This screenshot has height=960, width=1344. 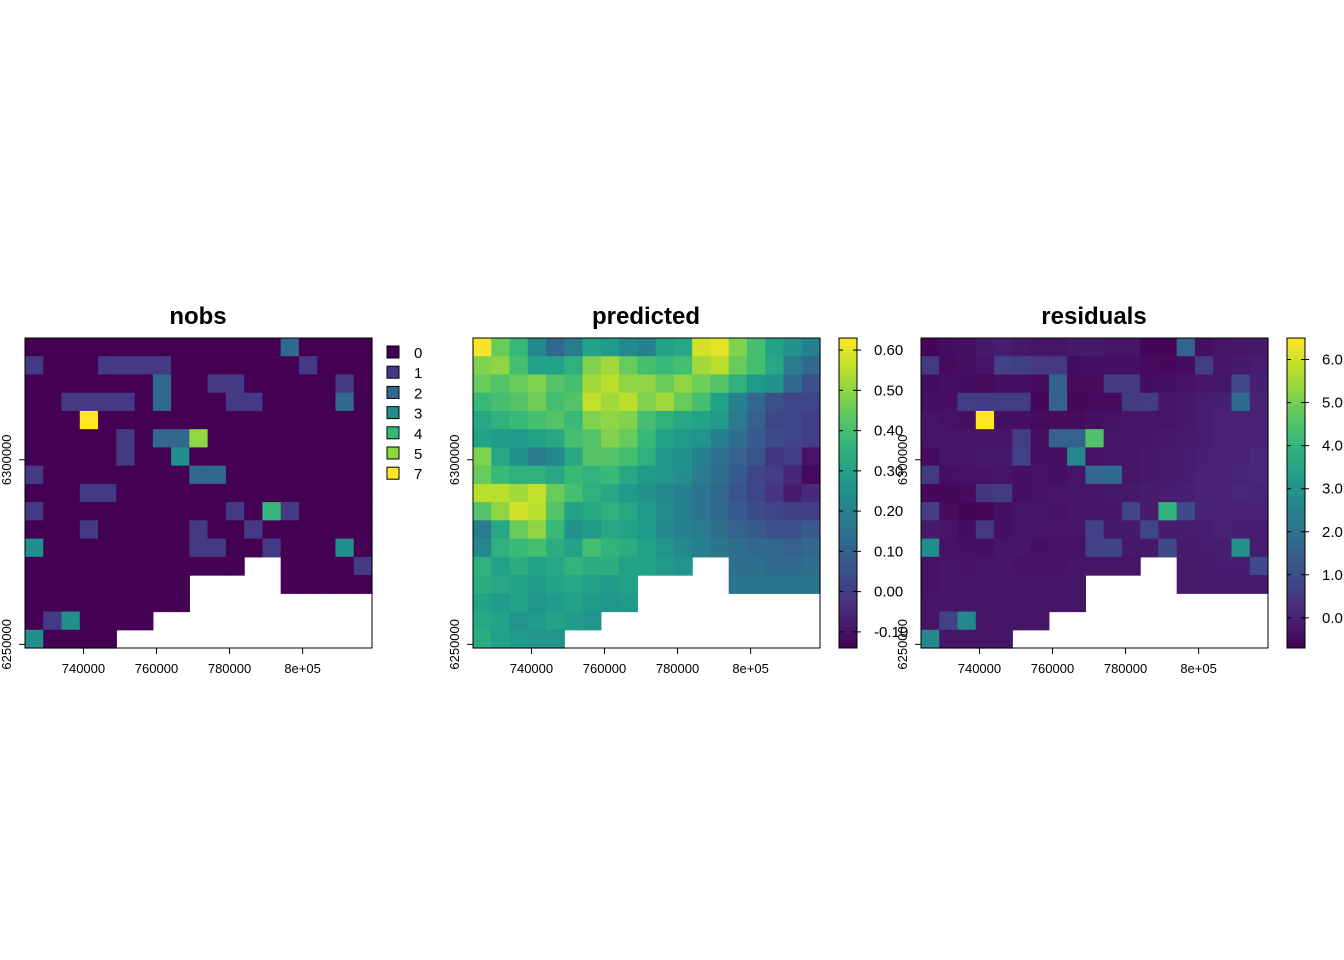 What do you see at coordinates (1296, 493) in the screenshot?
I see `colorbar` at bounding box center [1296, 493].